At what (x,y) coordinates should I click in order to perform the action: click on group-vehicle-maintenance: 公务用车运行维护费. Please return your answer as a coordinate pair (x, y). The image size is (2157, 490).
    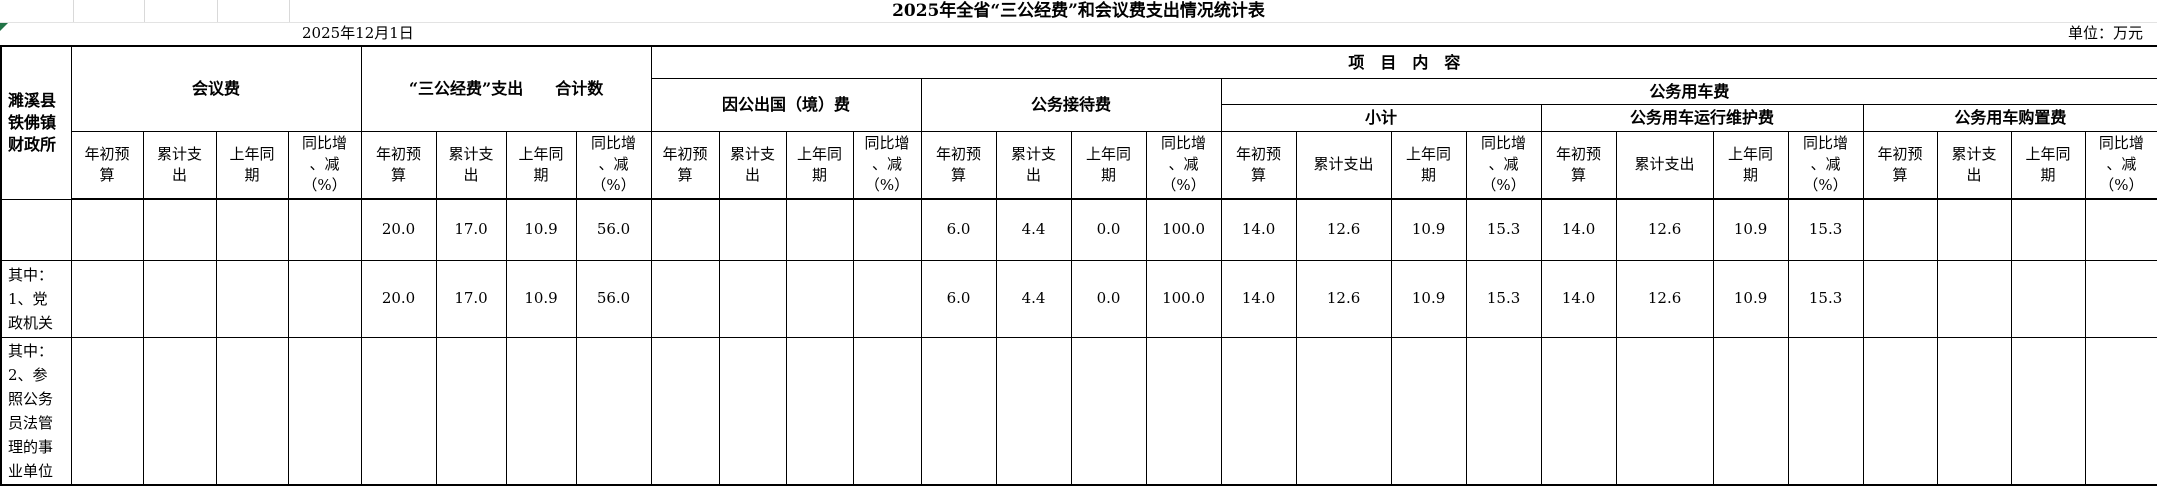
    Looking at the image, I should click on (1702, 117).